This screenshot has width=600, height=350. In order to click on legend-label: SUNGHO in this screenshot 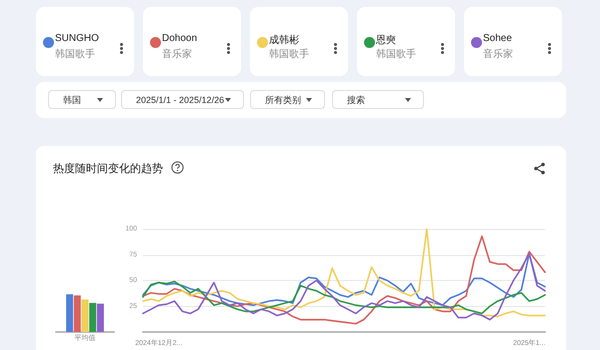, I will do `click(77, 38)`.